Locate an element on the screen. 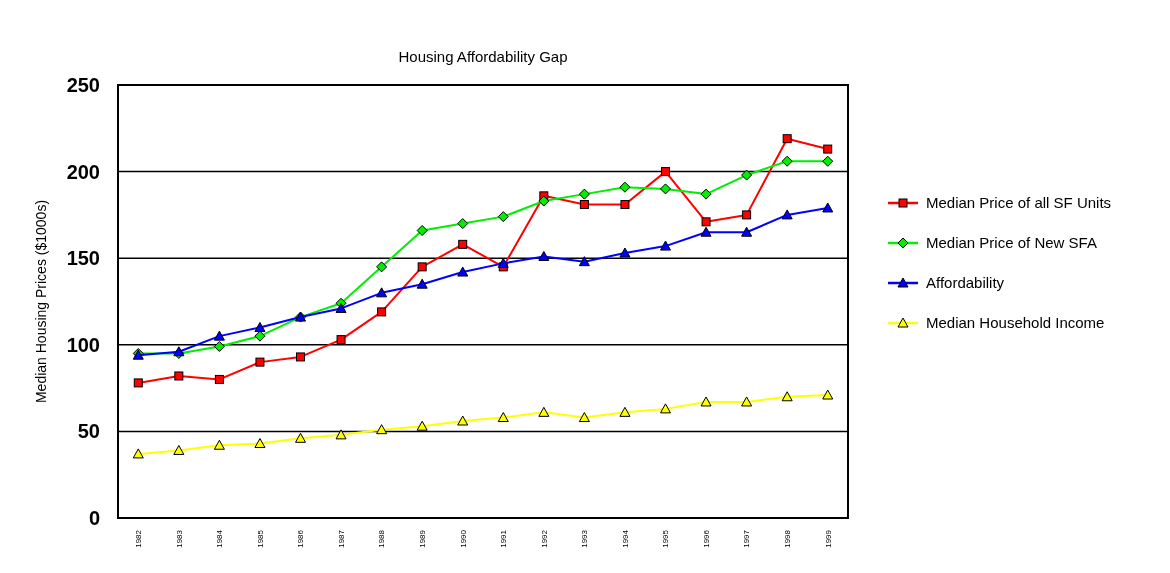 The width and height of the screenshot is (1170, 573). y-tick-label: 250 is located at coordinates (83, 85).